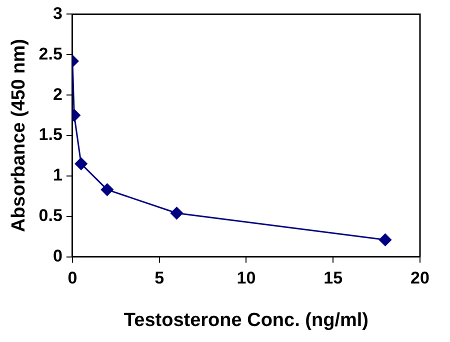  What do you see at coordinates (57, 175) in the screenshot?
I see `y-tick-label: 1` at bounding box center [57, 175].